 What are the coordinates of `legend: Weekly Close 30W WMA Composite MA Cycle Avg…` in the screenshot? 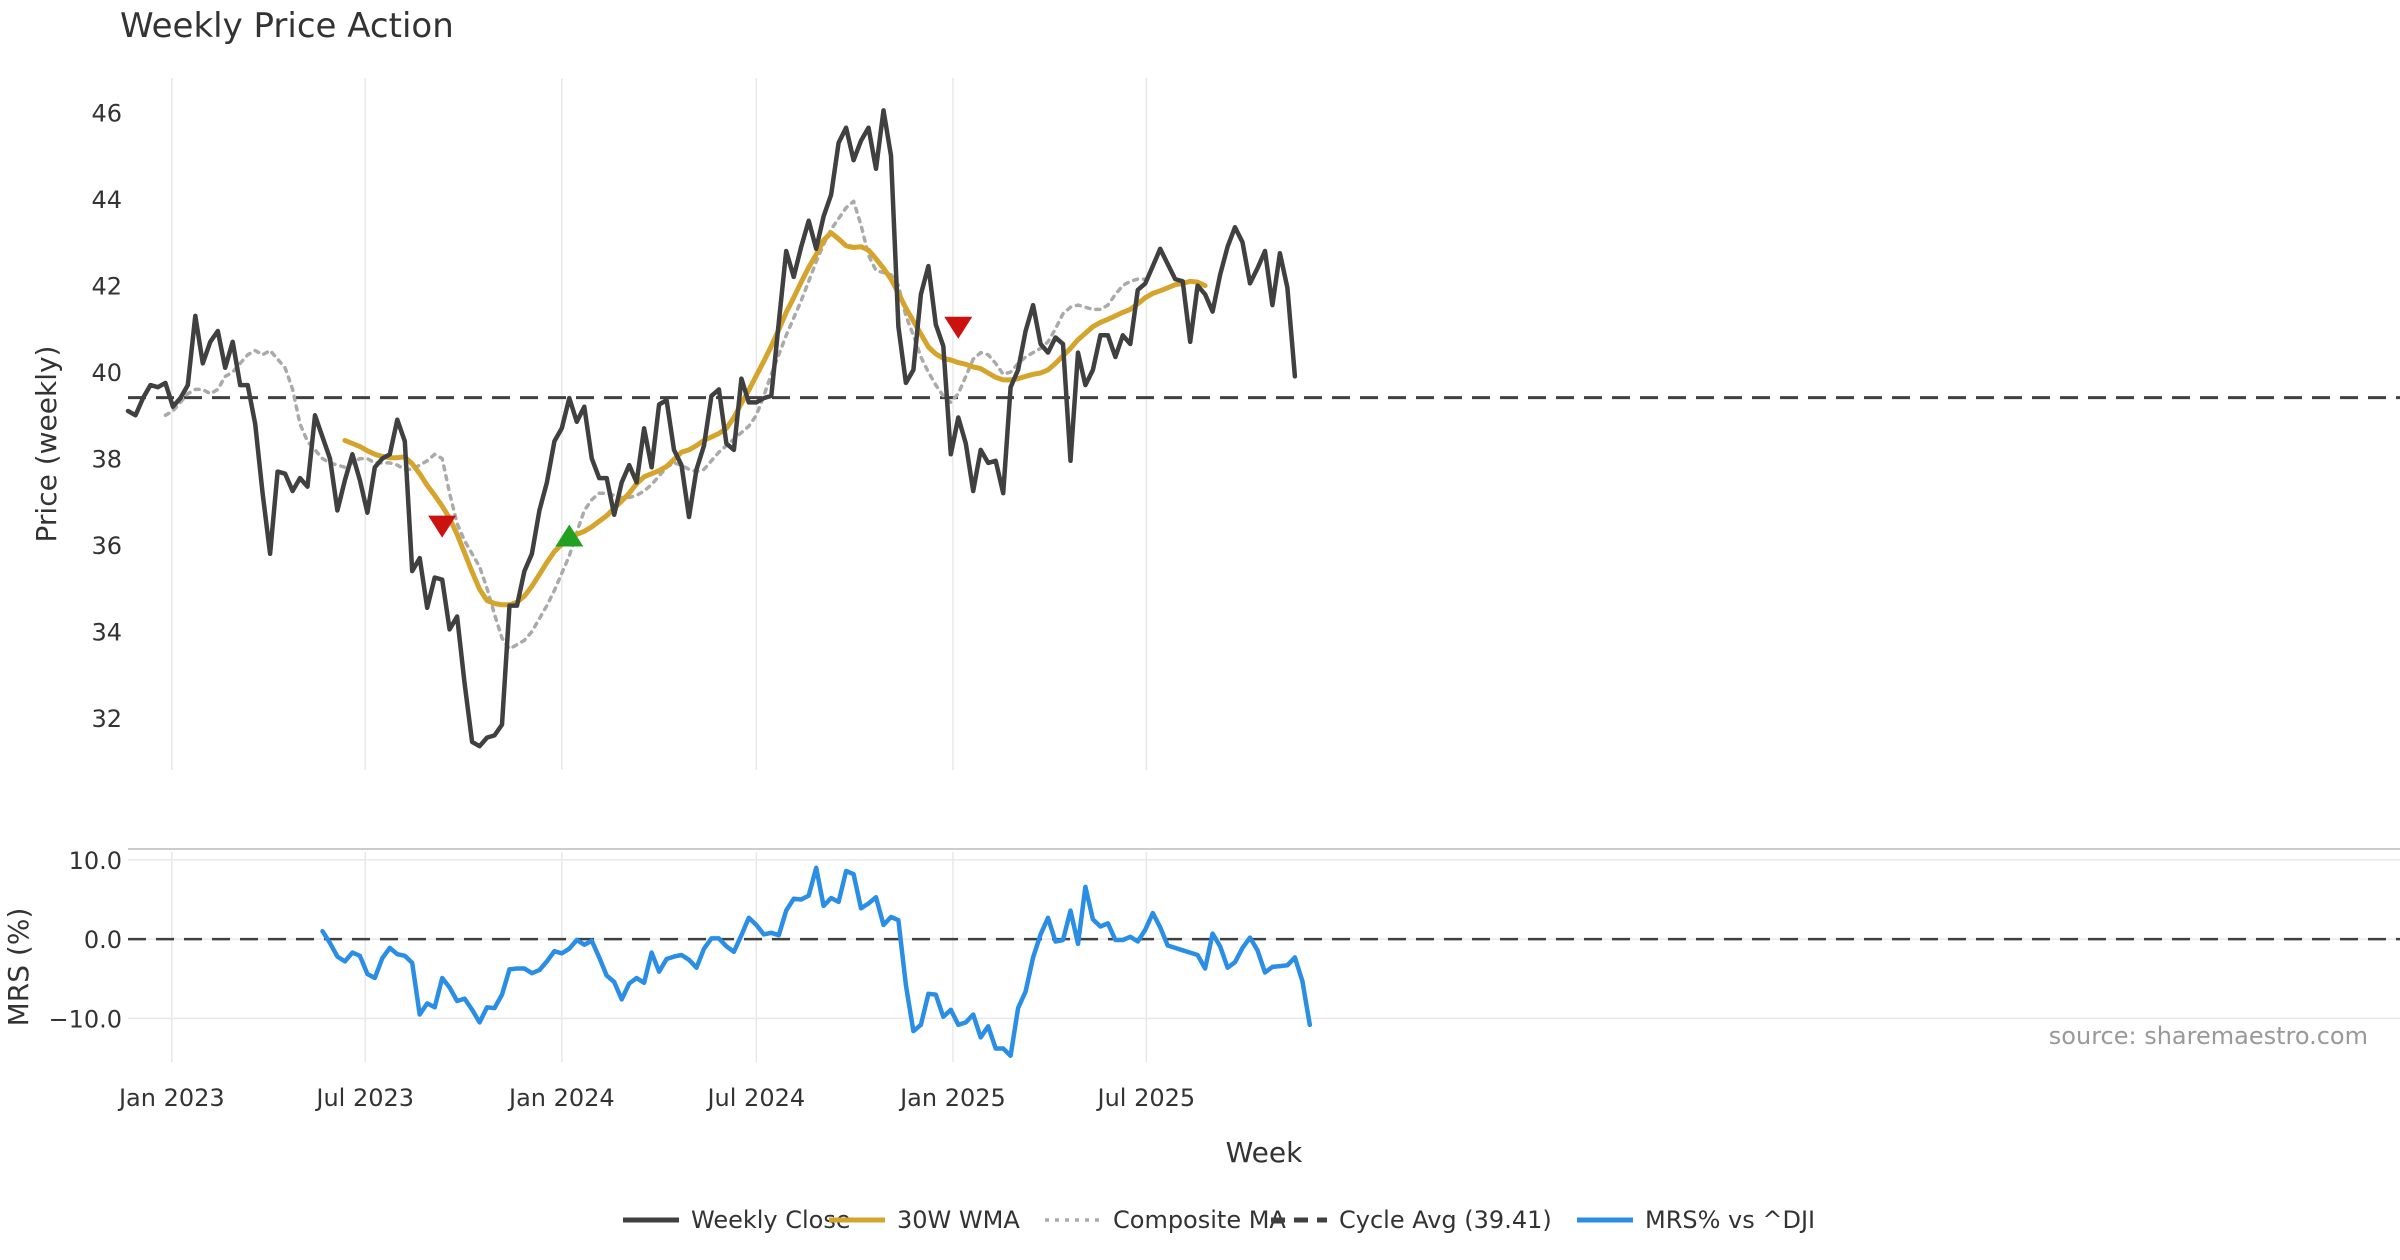 It's located at (1219, 1220).